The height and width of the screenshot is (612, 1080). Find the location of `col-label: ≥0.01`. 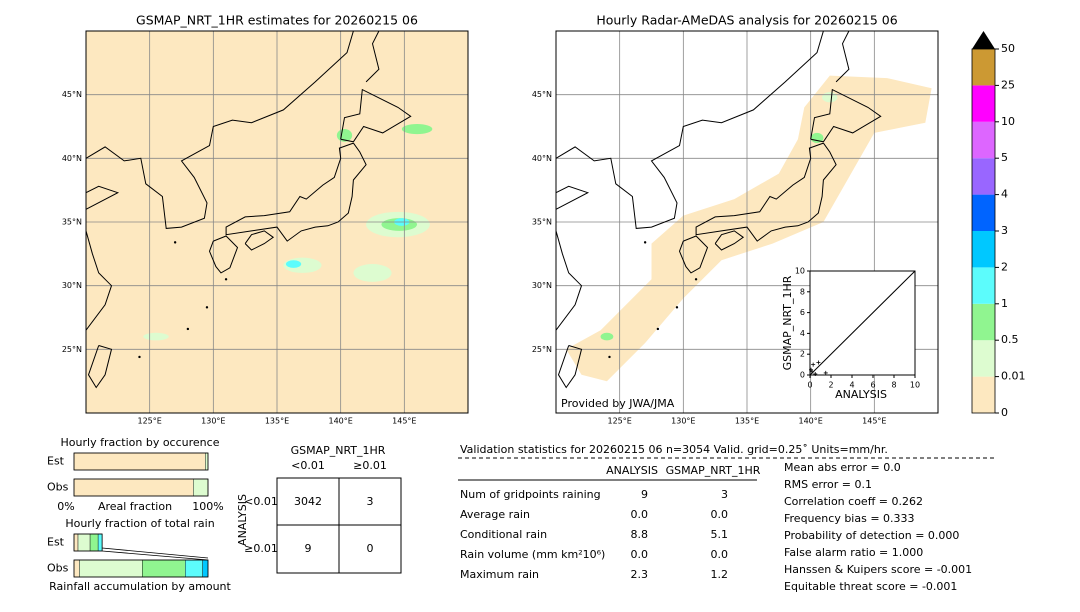

col-label: ≥0.01 is located at coordinates (370, 465).